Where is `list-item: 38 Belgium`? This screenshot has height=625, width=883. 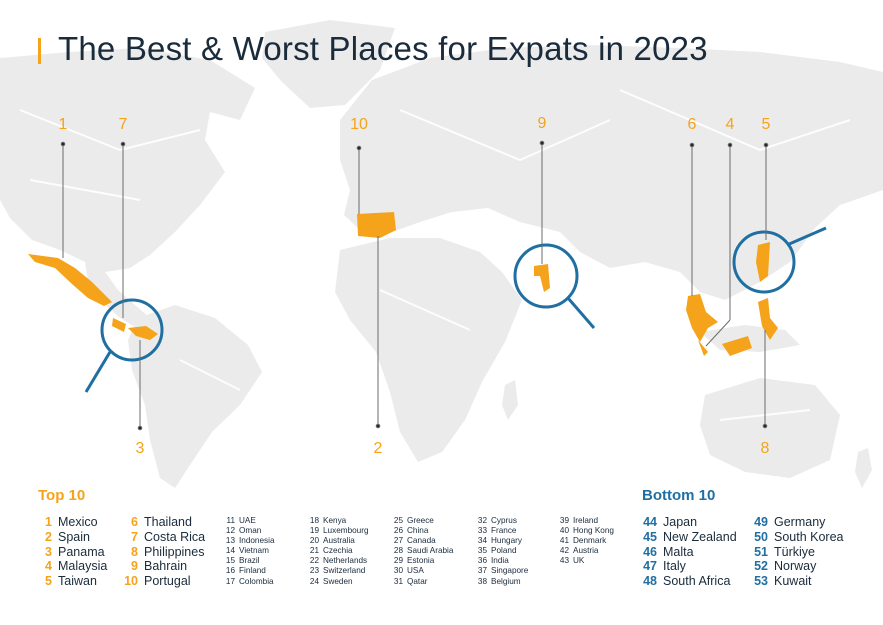
list-item: 38 Belgium is located at coordinates (499, 581).